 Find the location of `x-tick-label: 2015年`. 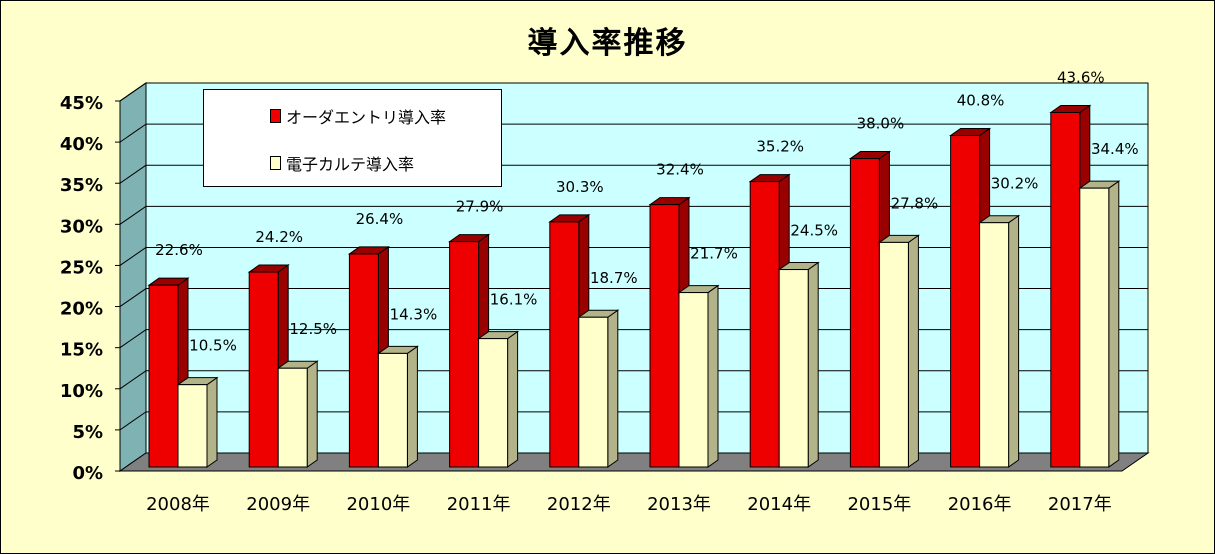

x-tick-label: 2015年 is located at coordinates (879, 504).